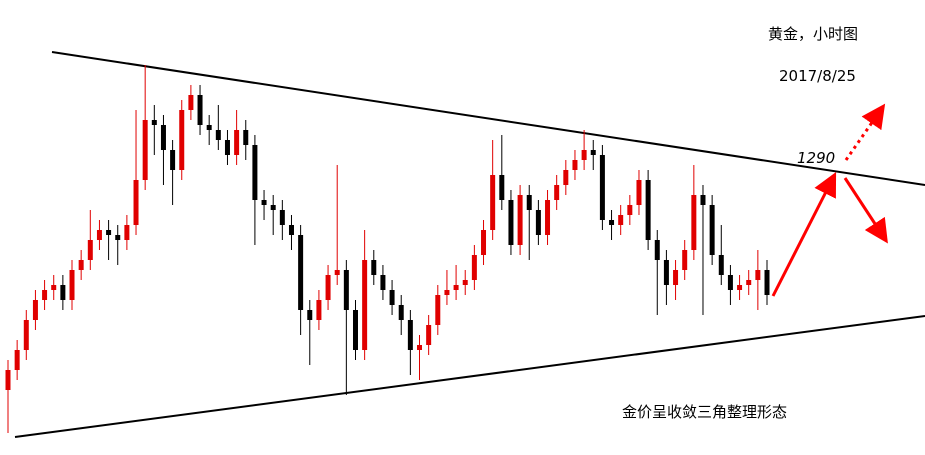  I want to click on arrow-down, so click(865, 210).